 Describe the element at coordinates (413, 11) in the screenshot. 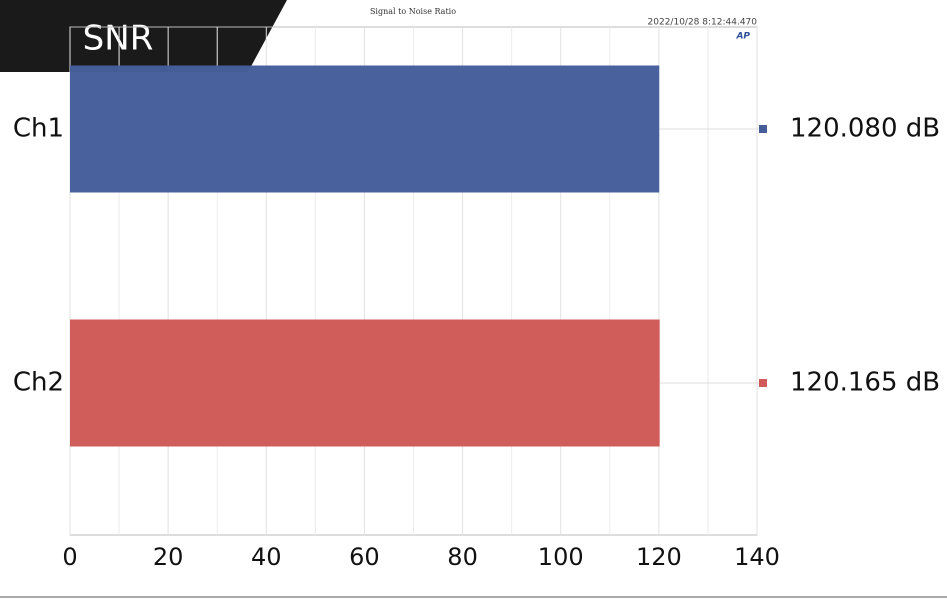

I see `chart-title: Signal to Noise Ratio` at that location.